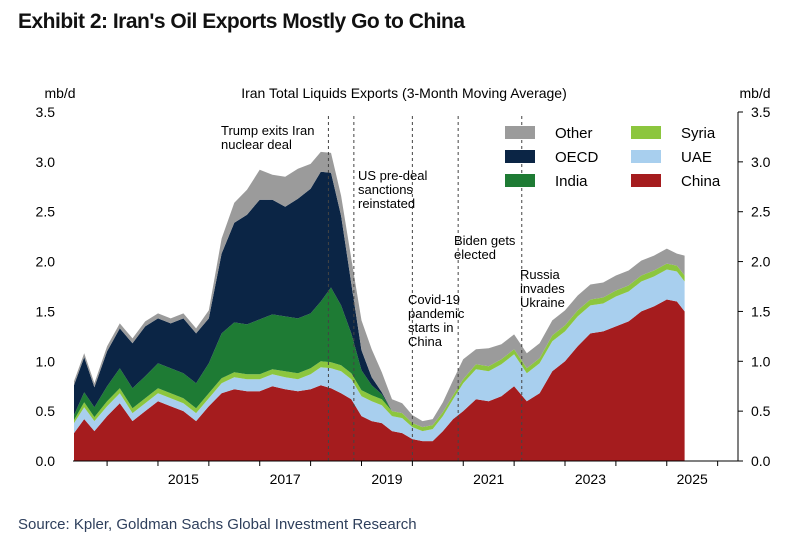 The image size is (800, 544). Describe the element at coordinates (46, 411) in the screenshot. I see `y-tick-label-left: 0.5` at that location.